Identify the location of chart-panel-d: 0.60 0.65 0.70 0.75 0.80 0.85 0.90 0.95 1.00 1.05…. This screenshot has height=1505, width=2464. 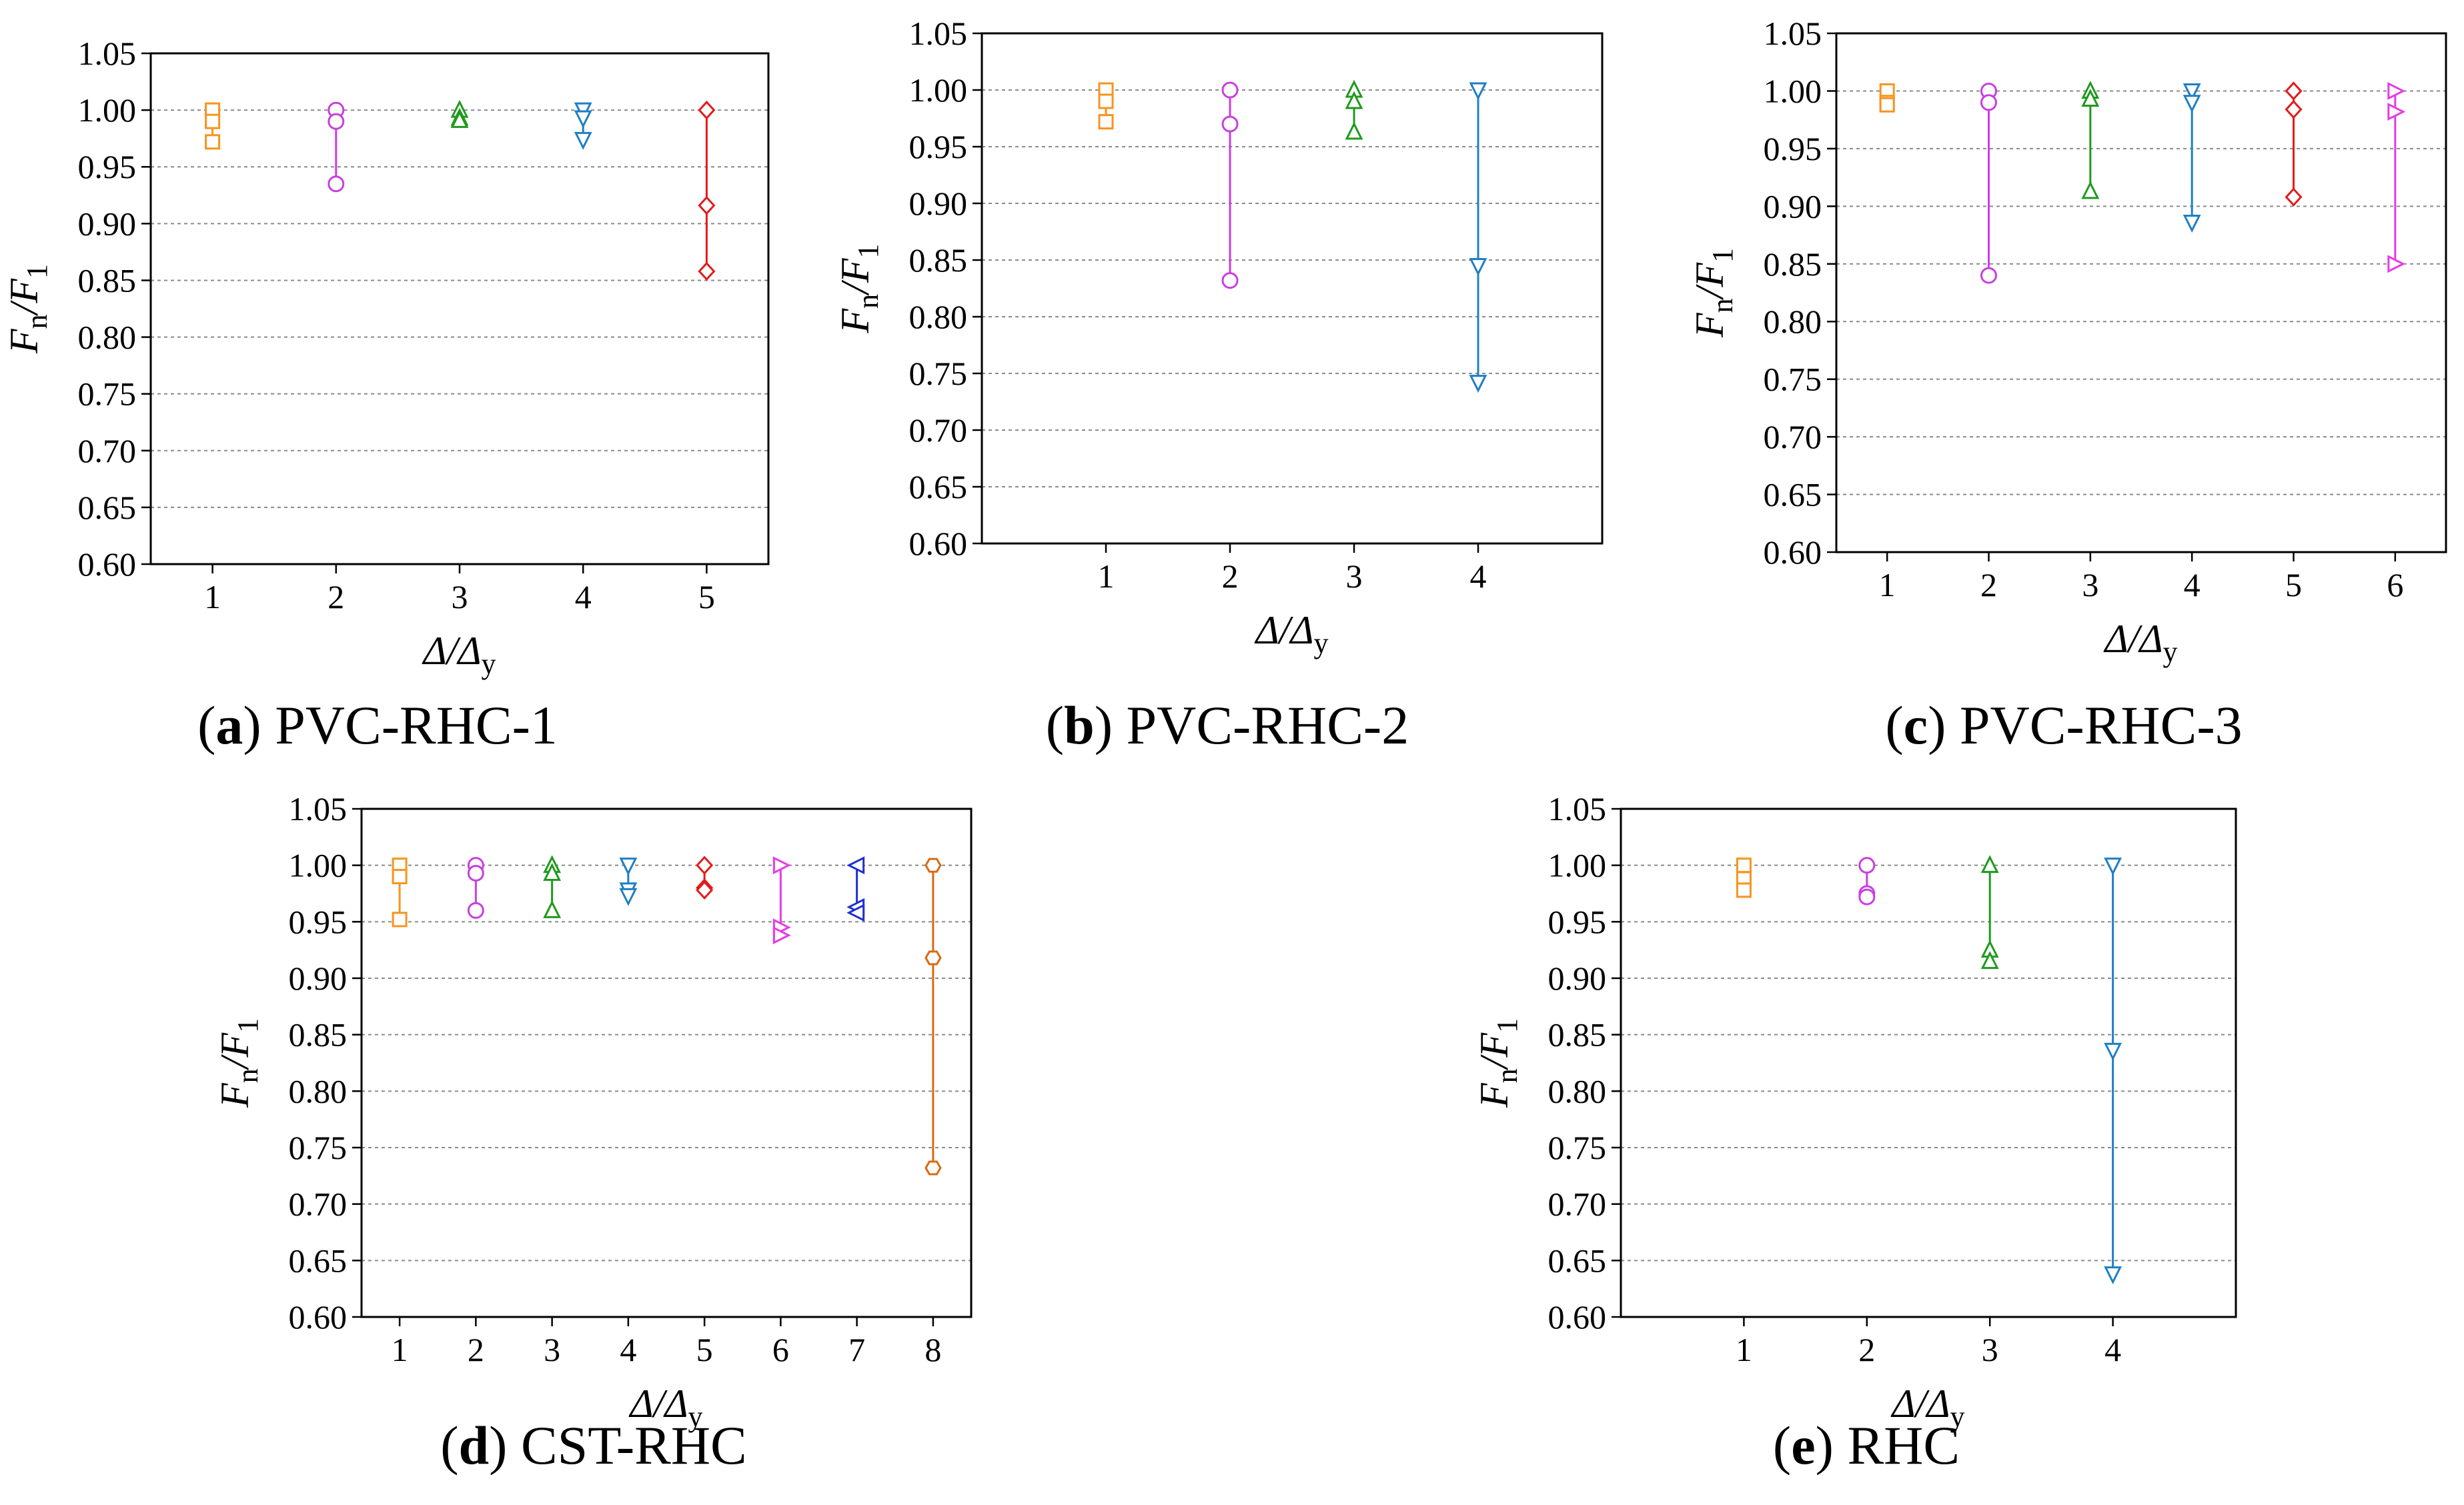
(593, 1133).